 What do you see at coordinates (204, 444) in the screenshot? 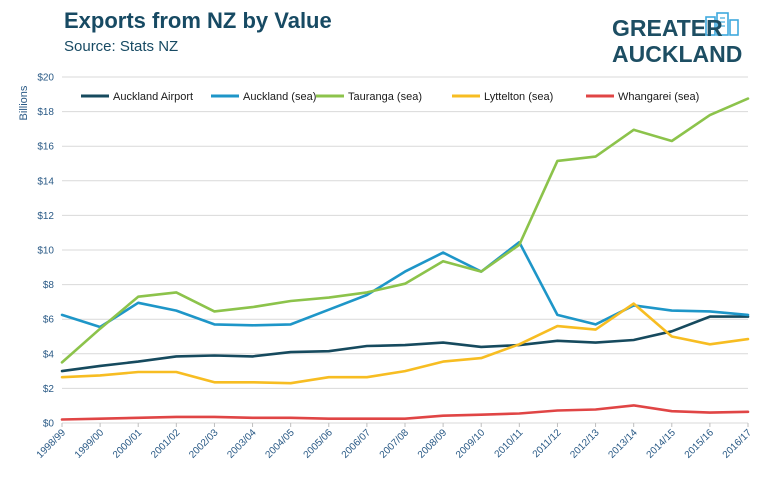
I see `x-tick-label: 2002/03` at bounding box center [204, 444].